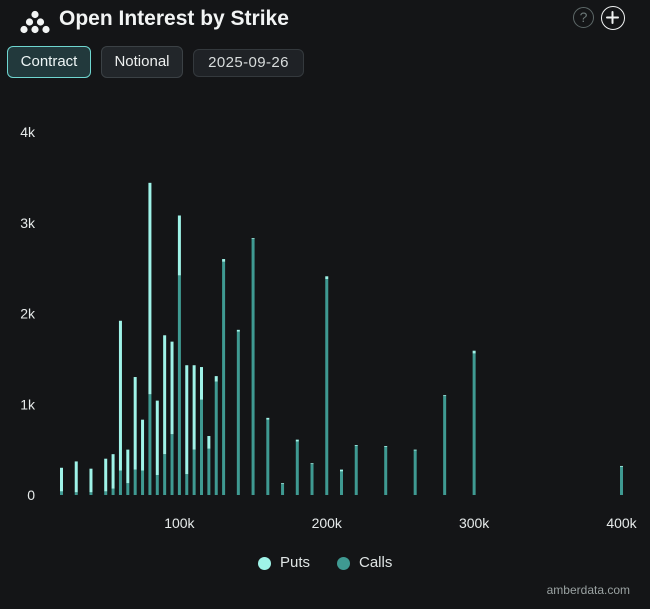 The height and width of the screenshot is (609, 650). Describe the element at coordinates (325, 21) in the screenshot. I see `chart-header: Open Interest by Strike ?` at that location.